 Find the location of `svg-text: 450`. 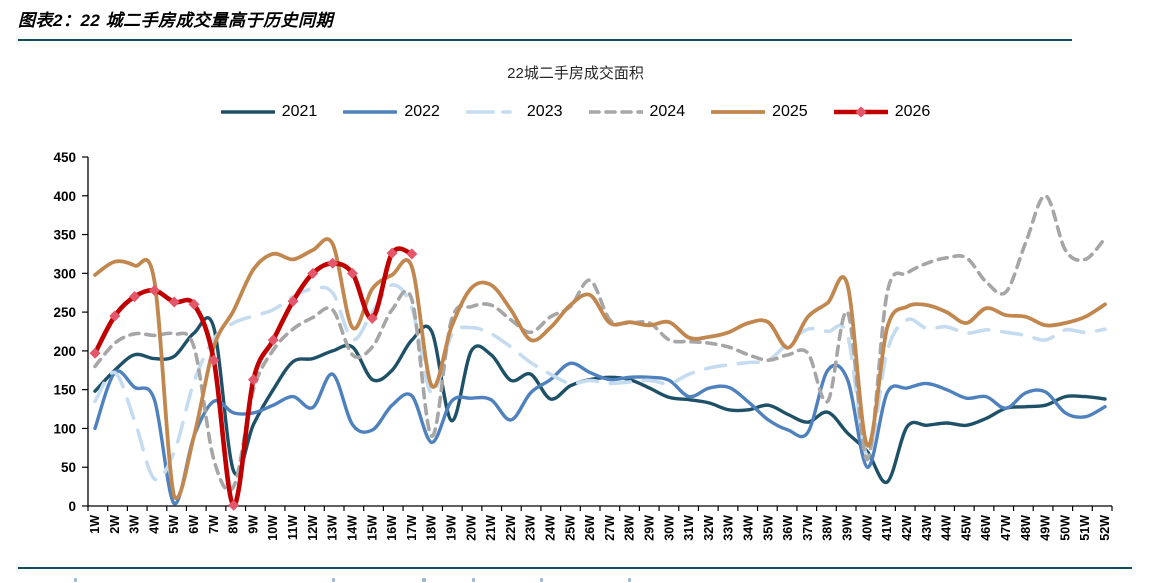

svg-text: 450 is located at coordinates (64, 157).